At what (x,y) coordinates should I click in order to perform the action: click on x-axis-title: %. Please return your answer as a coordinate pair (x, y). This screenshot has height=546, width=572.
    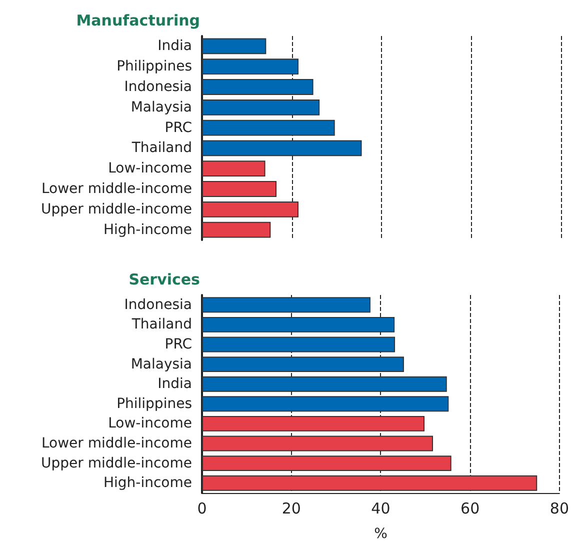
    Looking at the image, I should click on (381, 534).